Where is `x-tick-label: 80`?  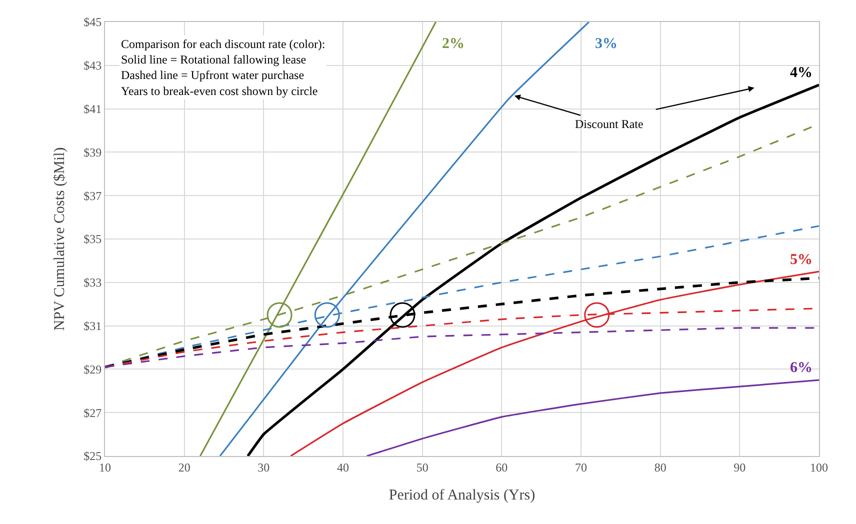 x-tick-label: 80 is located at coordinates (660, 467).